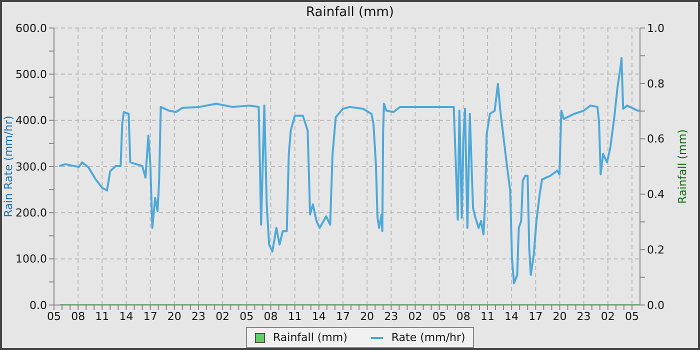  Describe the element at coordinates (682, 166) in the screenshot. I see `y2-axis-title: Rainfall (mm)` at that location.